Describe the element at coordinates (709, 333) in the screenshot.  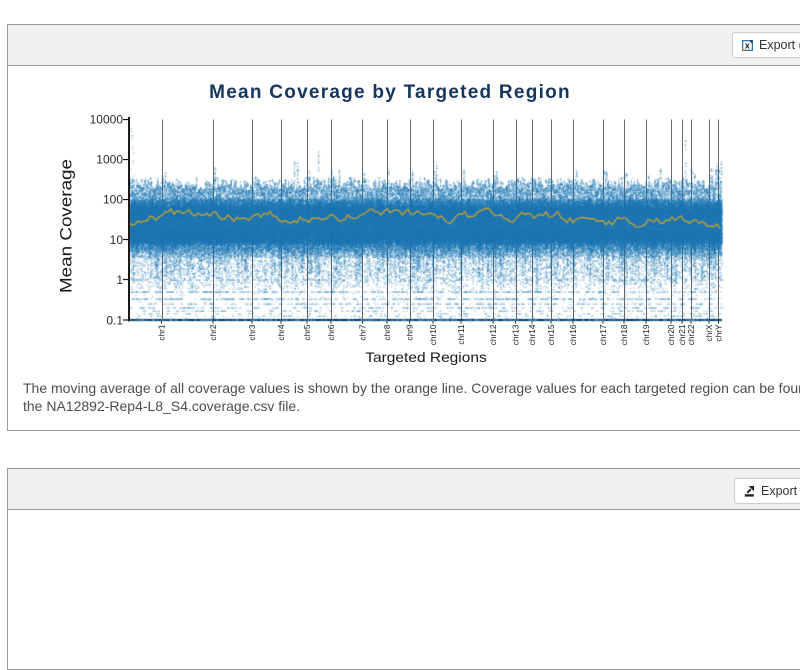
I see `svg-text: chrX` at that location.